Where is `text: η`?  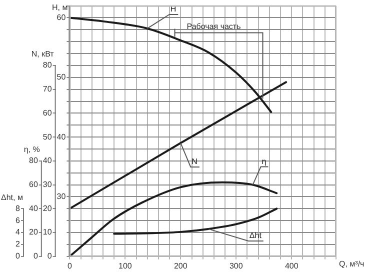
text: η is located at coordinates (264, 161).